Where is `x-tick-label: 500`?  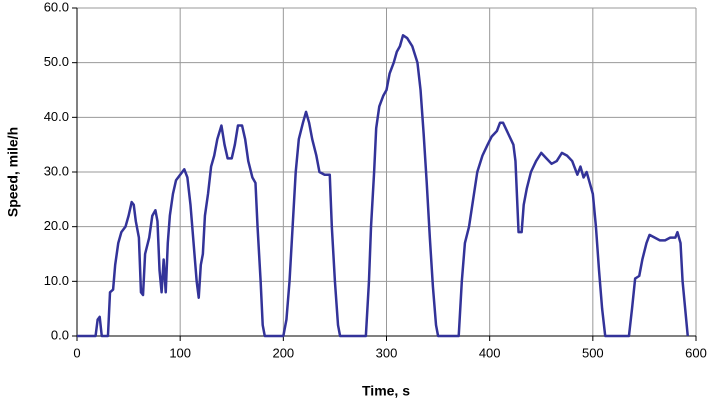 x-tick-label: 500 is located at coordinates (593, 352).